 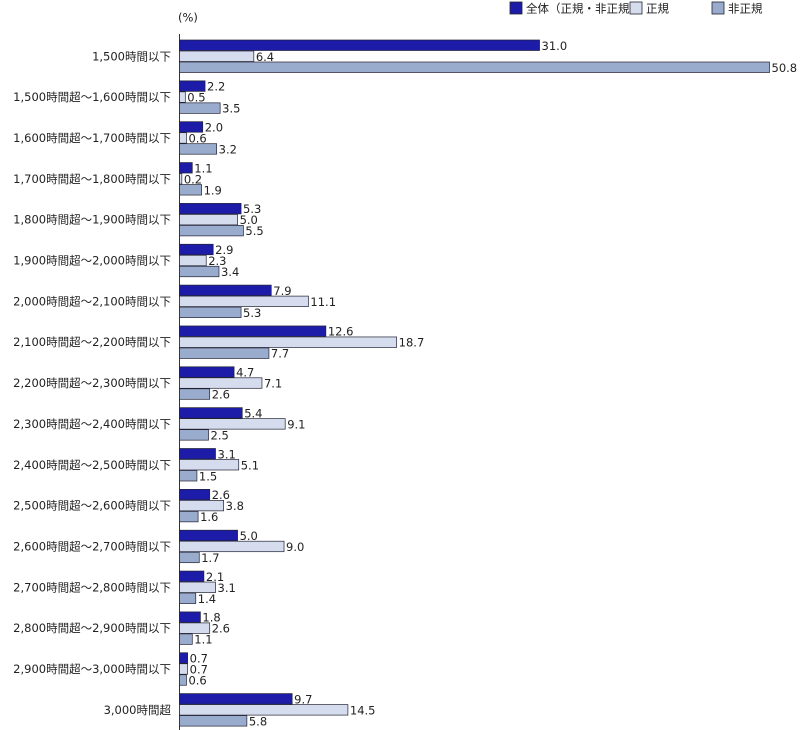 I want to click on data-label: 1.9, so click(x=213, y=190).